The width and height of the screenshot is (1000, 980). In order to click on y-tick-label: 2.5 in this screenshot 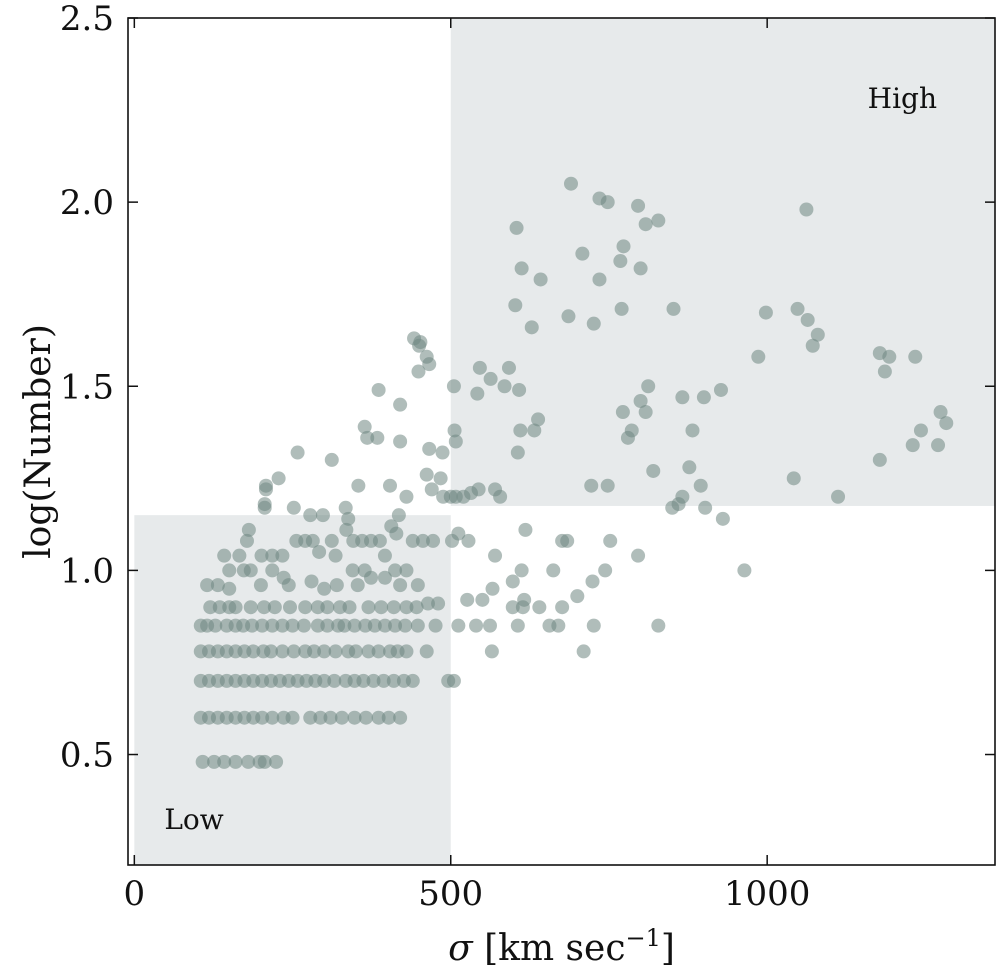, I will do `click(87, 19)`.